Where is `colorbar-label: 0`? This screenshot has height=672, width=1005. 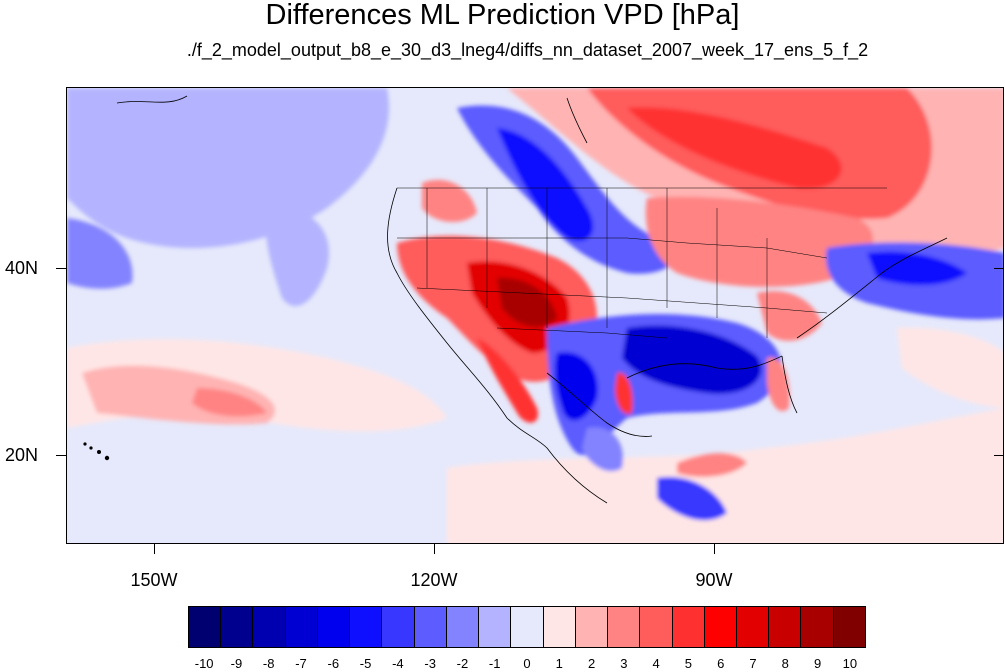 colorbar-label: 0 is located at coordinates (527, 663).